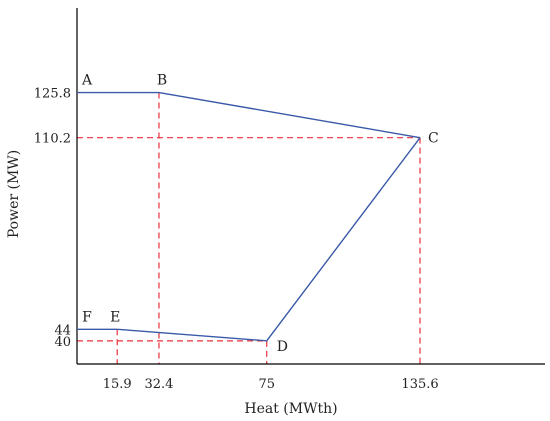  I want to click on x-tick-label-0: 15.9, so click(117, 384).